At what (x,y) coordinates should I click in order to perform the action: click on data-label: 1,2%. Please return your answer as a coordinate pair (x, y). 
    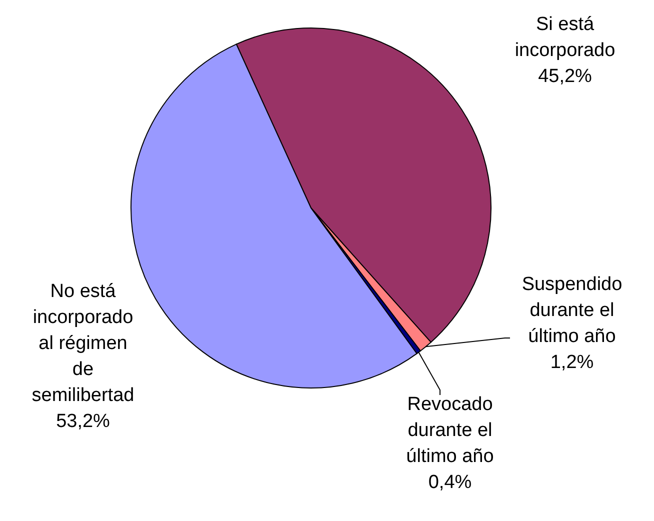
    Looking at the image, I should click on (572, 362).